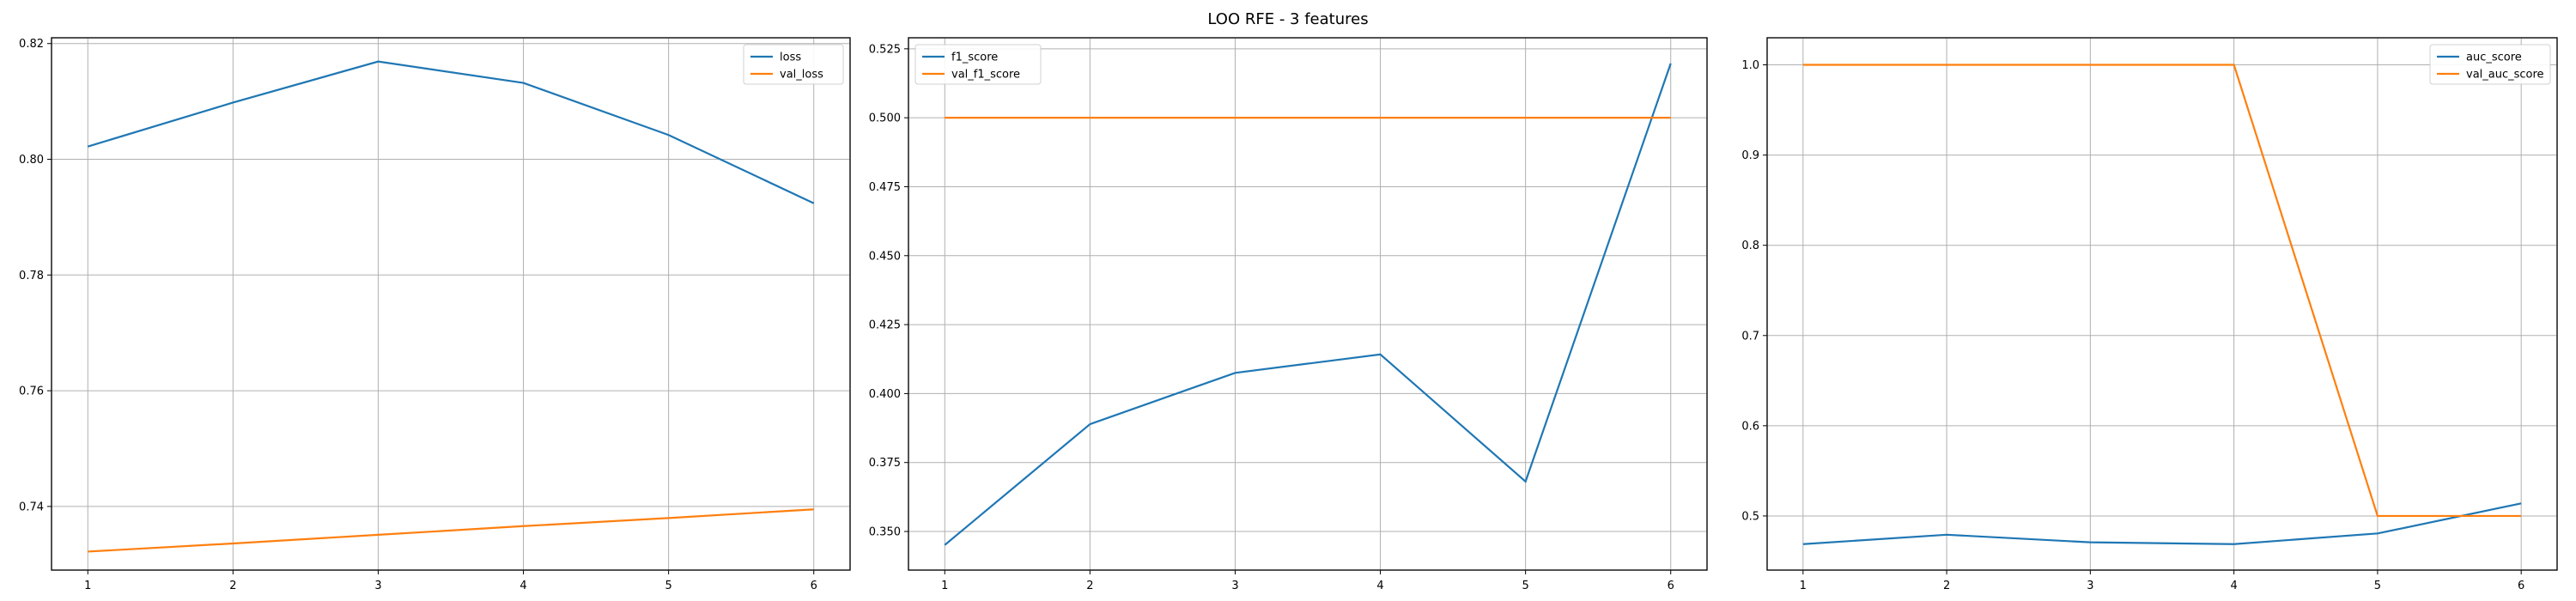 The height and width of the screenshot is (601, 2576). What do you see at coordinates (1750, 516) in the screenshot?
I see `y-tick-label: 0.5` at bounding box center [1750, 516].